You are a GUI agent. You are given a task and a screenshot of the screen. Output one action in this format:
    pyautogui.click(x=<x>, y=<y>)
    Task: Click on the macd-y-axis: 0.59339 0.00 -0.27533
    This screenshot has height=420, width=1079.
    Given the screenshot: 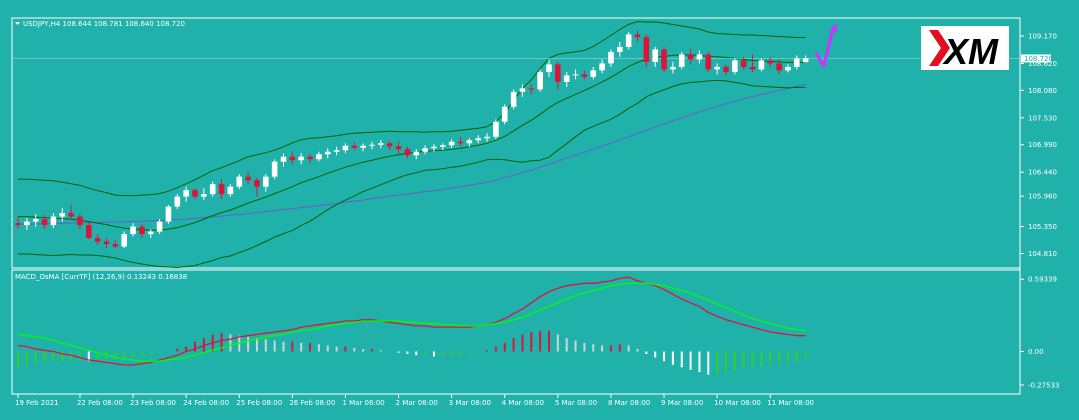 What is the action you would take?
    pyautogui.click(x=1039, y=332)
    